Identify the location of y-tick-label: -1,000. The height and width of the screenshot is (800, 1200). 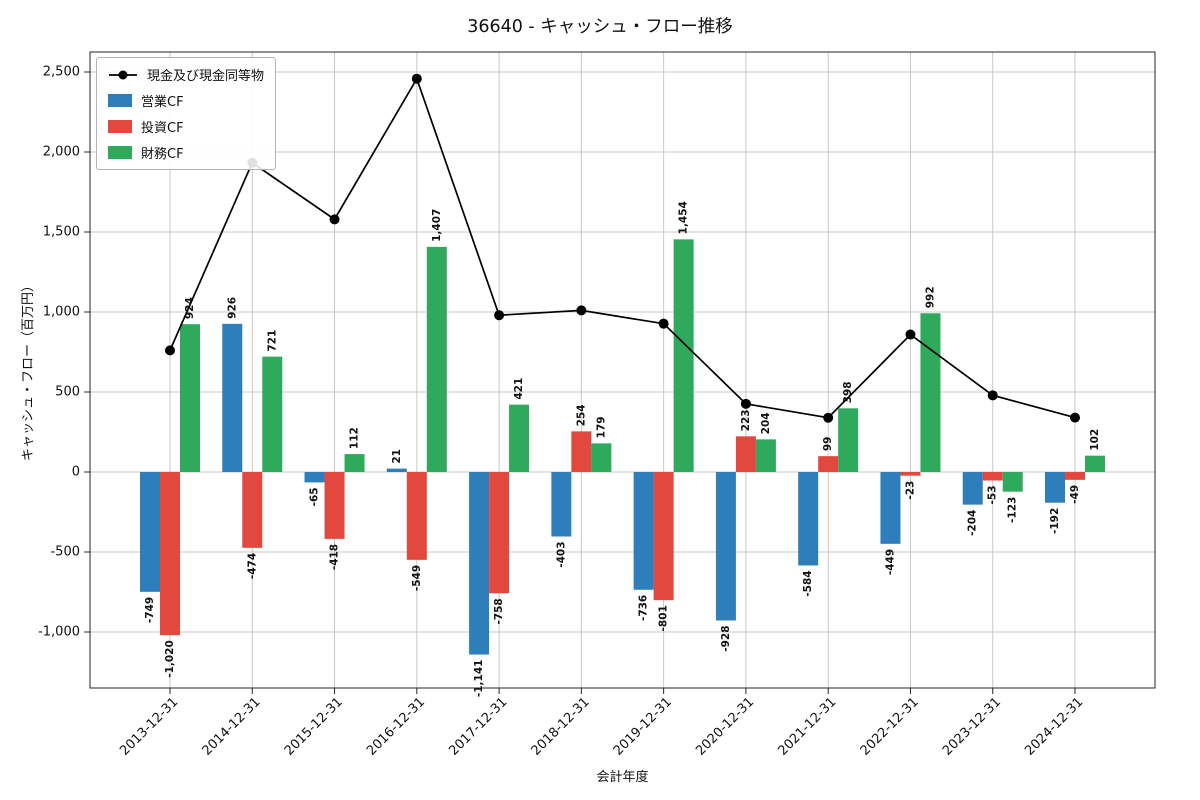
(59, 632).